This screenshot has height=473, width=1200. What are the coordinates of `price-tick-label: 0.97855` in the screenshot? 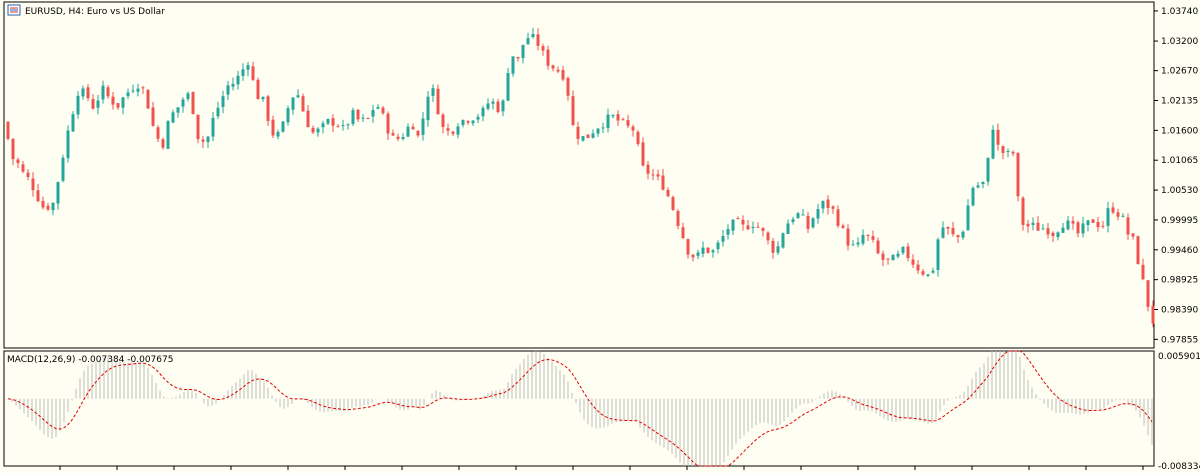 It's located at (1179, 340).